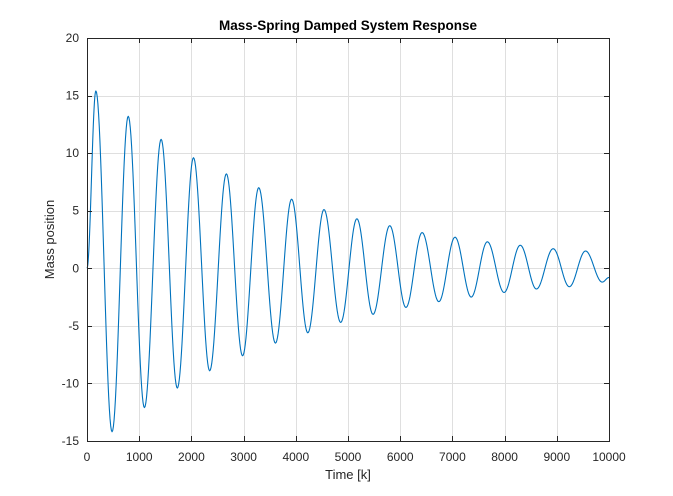  Describe the element at coordinates (348, 25) in the screenshot. I see `chart-title: Mass-Spring Damped System Response` at that location.